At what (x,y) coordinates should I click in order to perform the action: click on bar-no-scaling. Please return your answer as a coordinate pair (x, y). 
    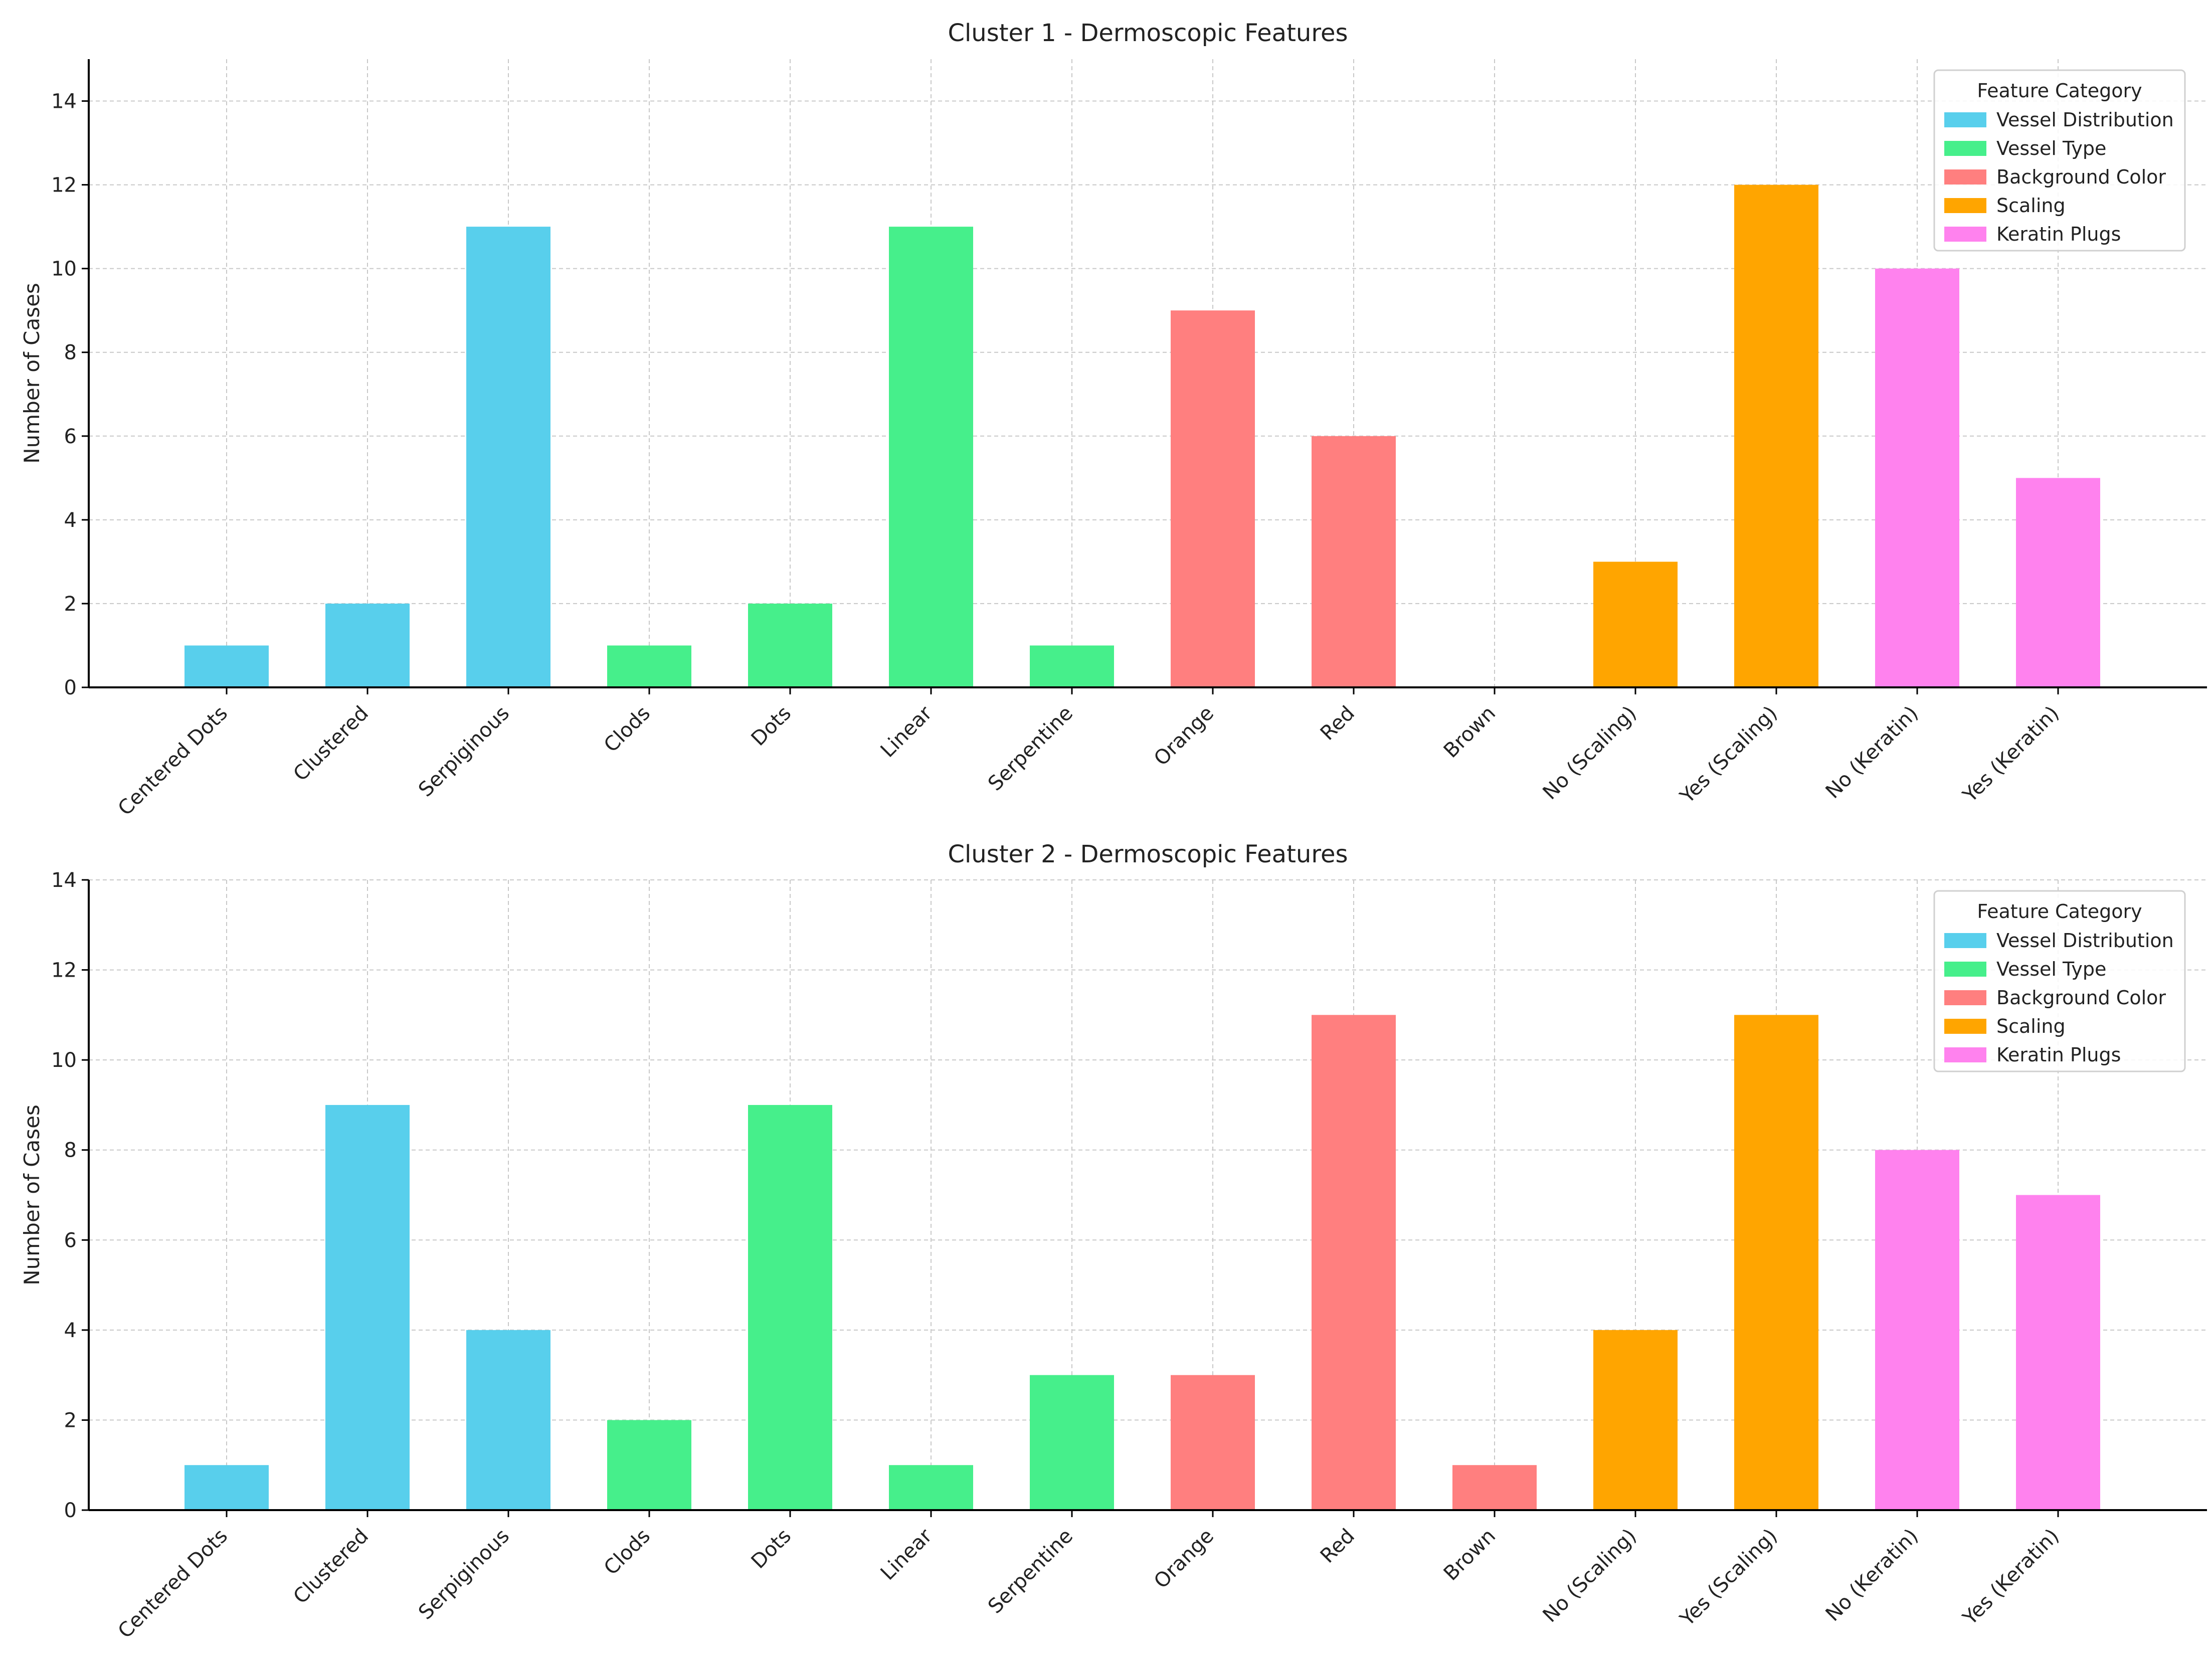
    Looking at the image, I should click on (1636, 1420).